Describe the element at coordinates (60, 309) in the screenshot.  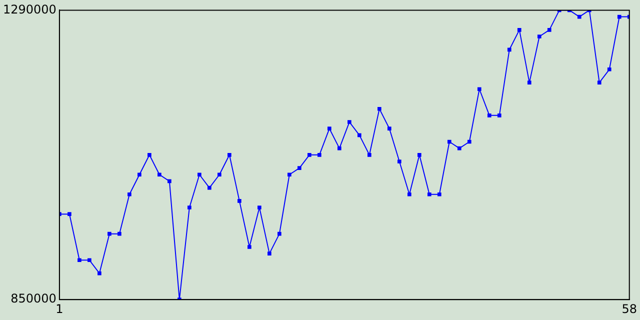
I see `x-tick-label: 1` at that location.